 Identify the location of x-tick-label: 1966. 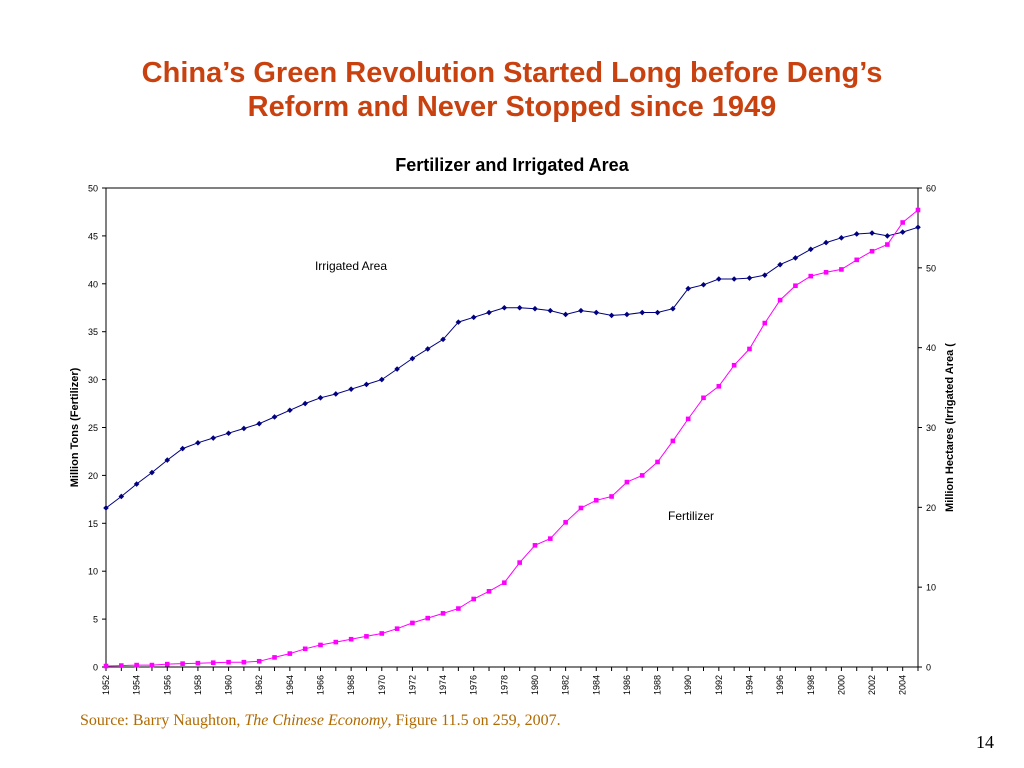
(320, 685).